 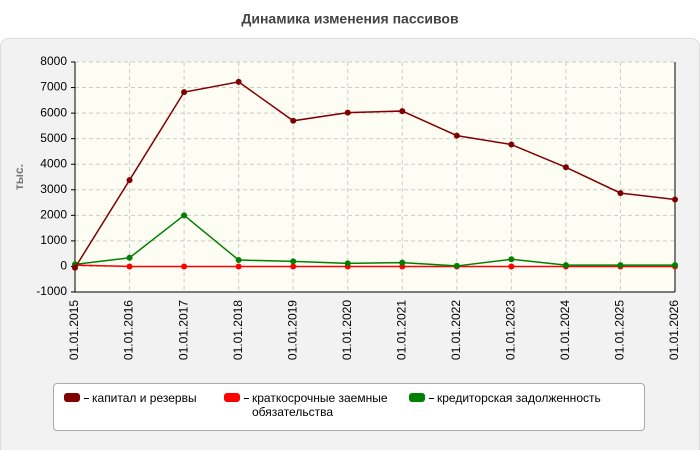 I want to click on legend-item: краткосрочные заемные обязательства, so click(x=316, y=410).